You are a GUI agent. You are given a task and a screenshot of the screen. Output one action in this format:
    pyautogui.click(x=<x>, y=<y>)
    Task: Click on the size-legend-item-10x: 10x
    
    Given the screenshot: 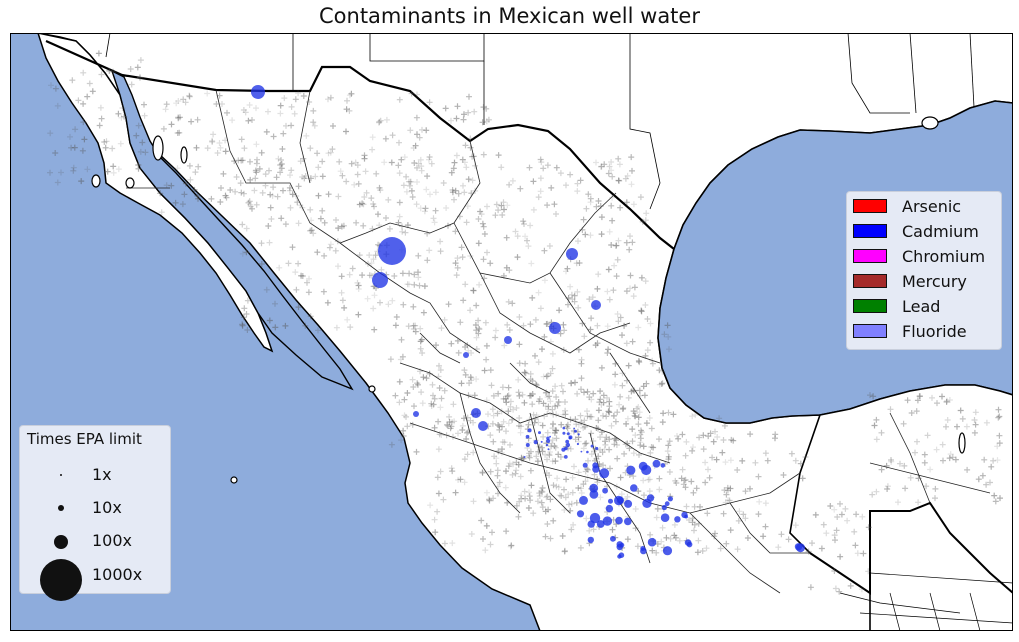 What is the action you would take?
    pyautogui.click(x=95, y=508)
    